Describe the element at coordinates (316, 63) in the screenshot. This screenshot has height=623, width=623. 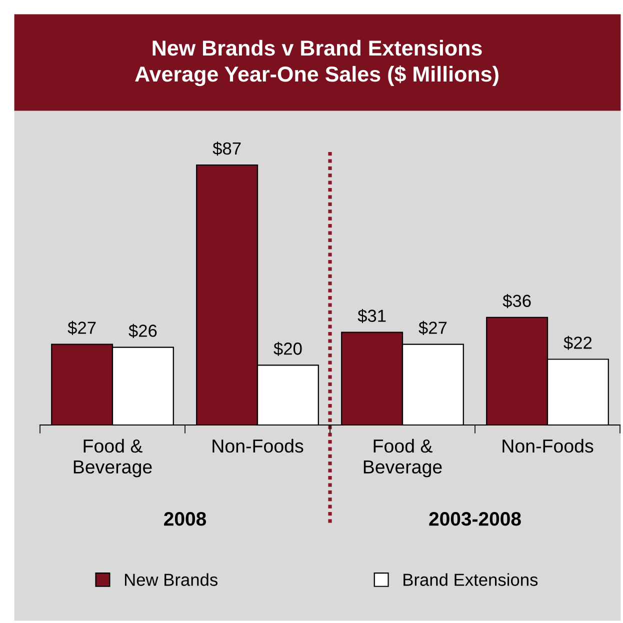
I see `chart-title: New Brands v Brand Extensions Average Year-One Sales ($ Millions)` at that location.